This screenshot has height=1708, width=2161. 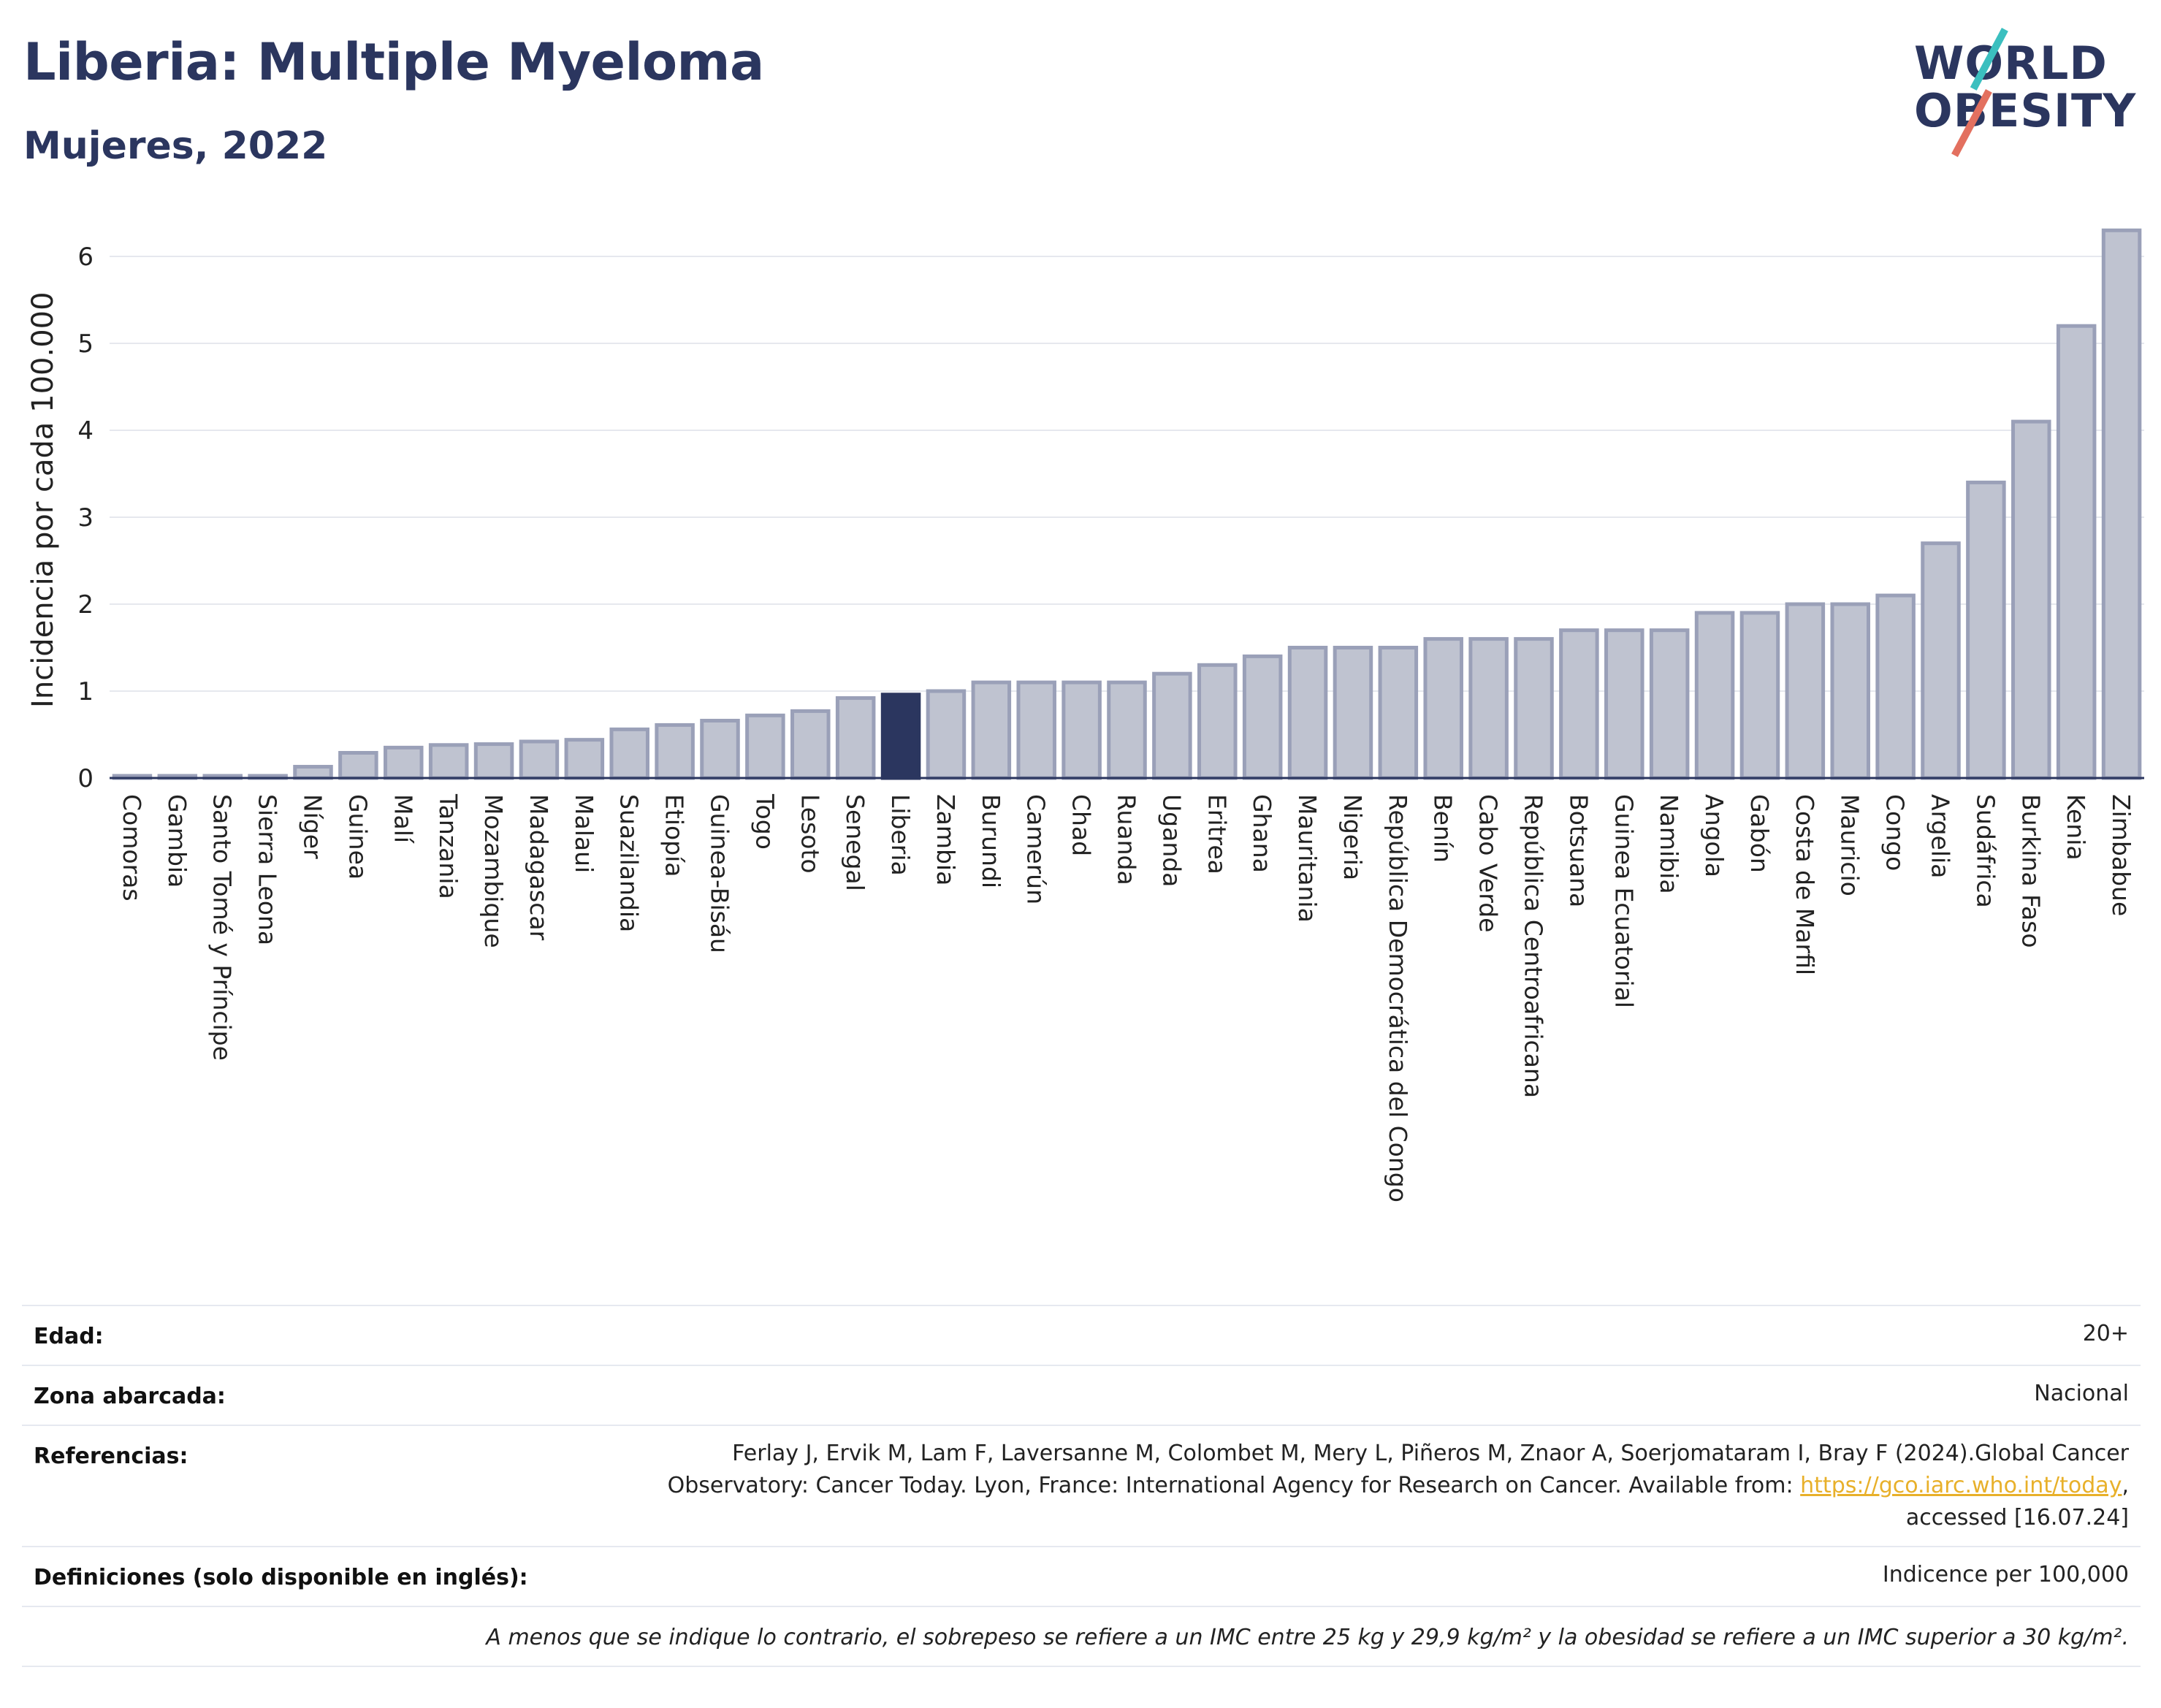 I want to click on age-label: Edad:, so click(x=69, y=1336).